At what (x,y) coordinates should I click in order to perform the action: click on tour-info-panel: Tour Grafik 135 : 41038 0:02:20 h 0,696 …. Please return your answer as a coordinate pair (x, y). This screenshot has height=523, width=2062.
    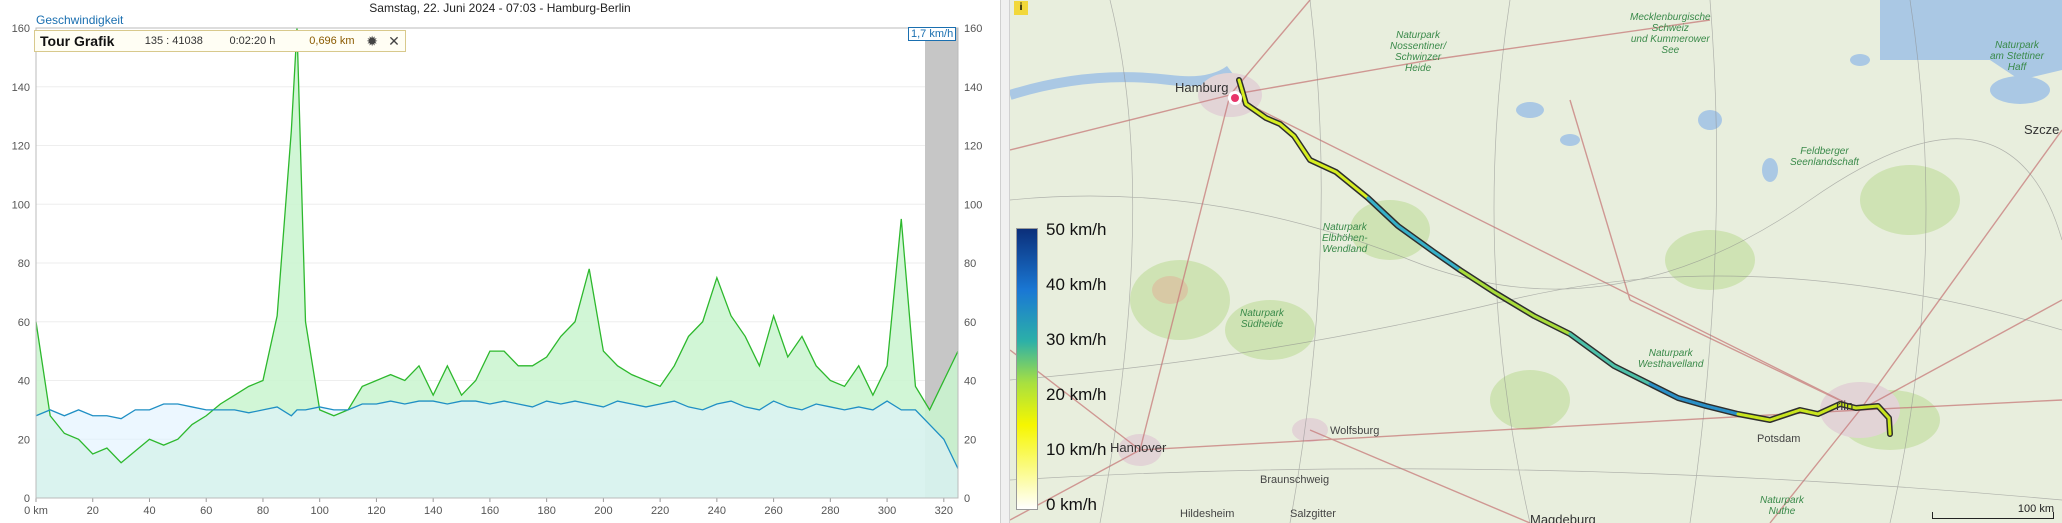
    Looking at the image, I should click on (220, 41).